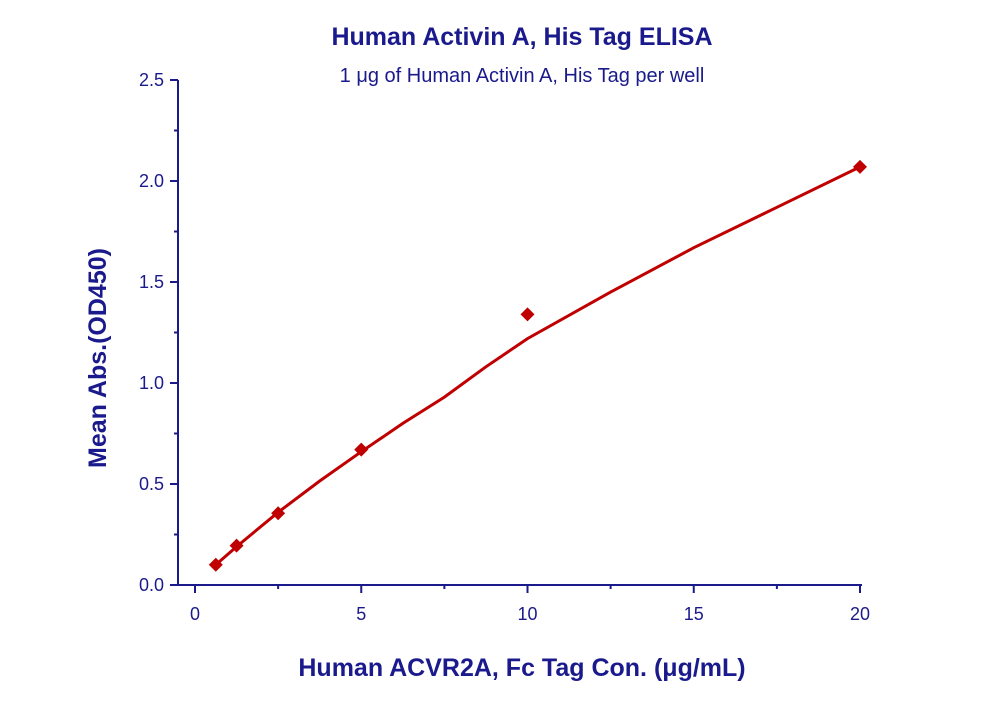  Describe the element at coordinates (527, 614) in the screenshot. I see `x-tick-label: 10` at that location.